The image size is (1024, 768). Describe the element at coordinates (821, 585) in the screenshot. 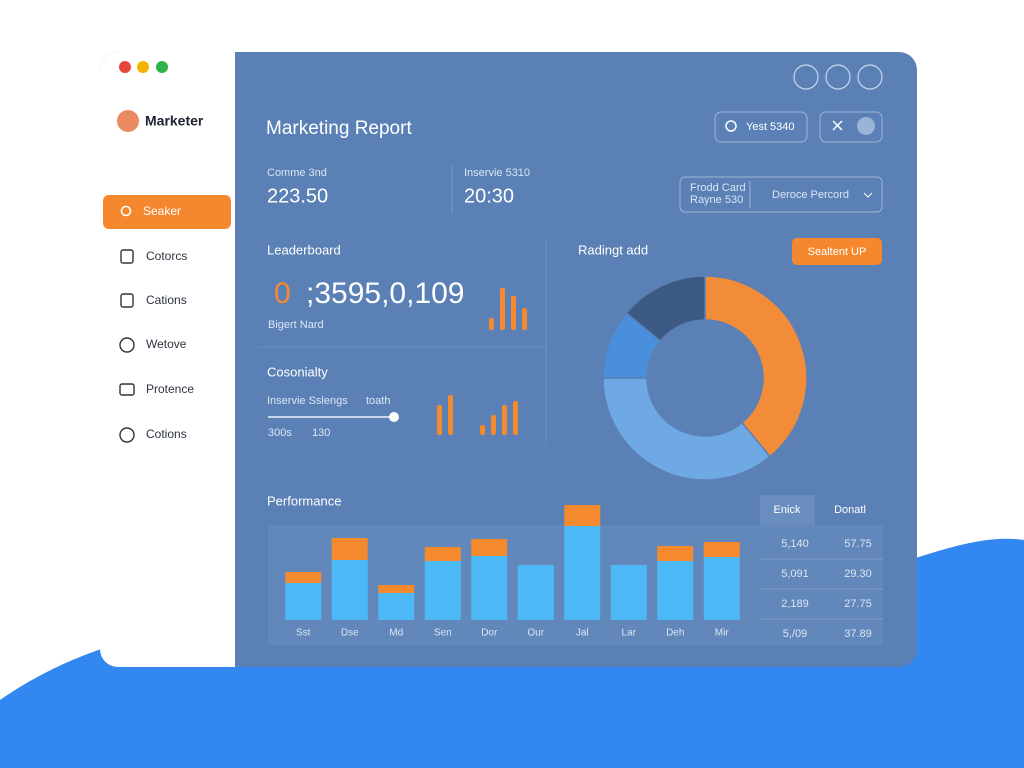

I see `table-body` at that location.